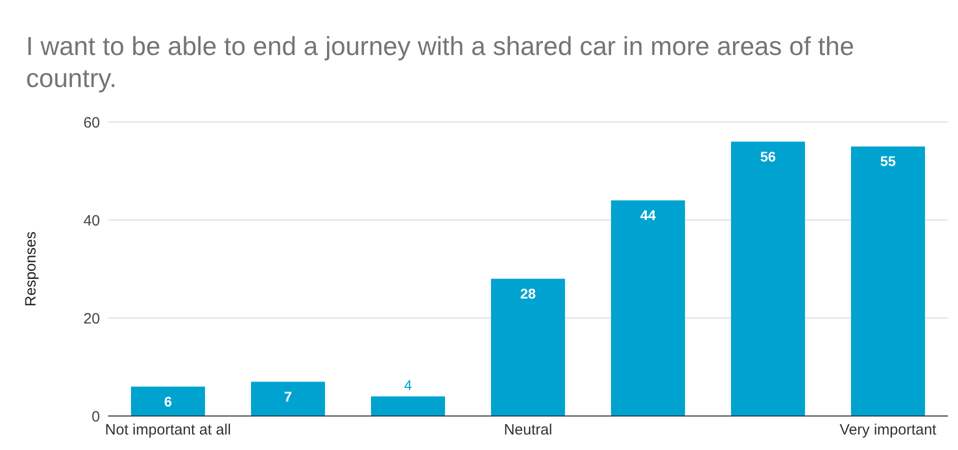 The width and height of the screenshot is (958, 450). Describe the element at coordinates (96, 417) in the screenshot. I see `y-tick-label: 0` at that location.